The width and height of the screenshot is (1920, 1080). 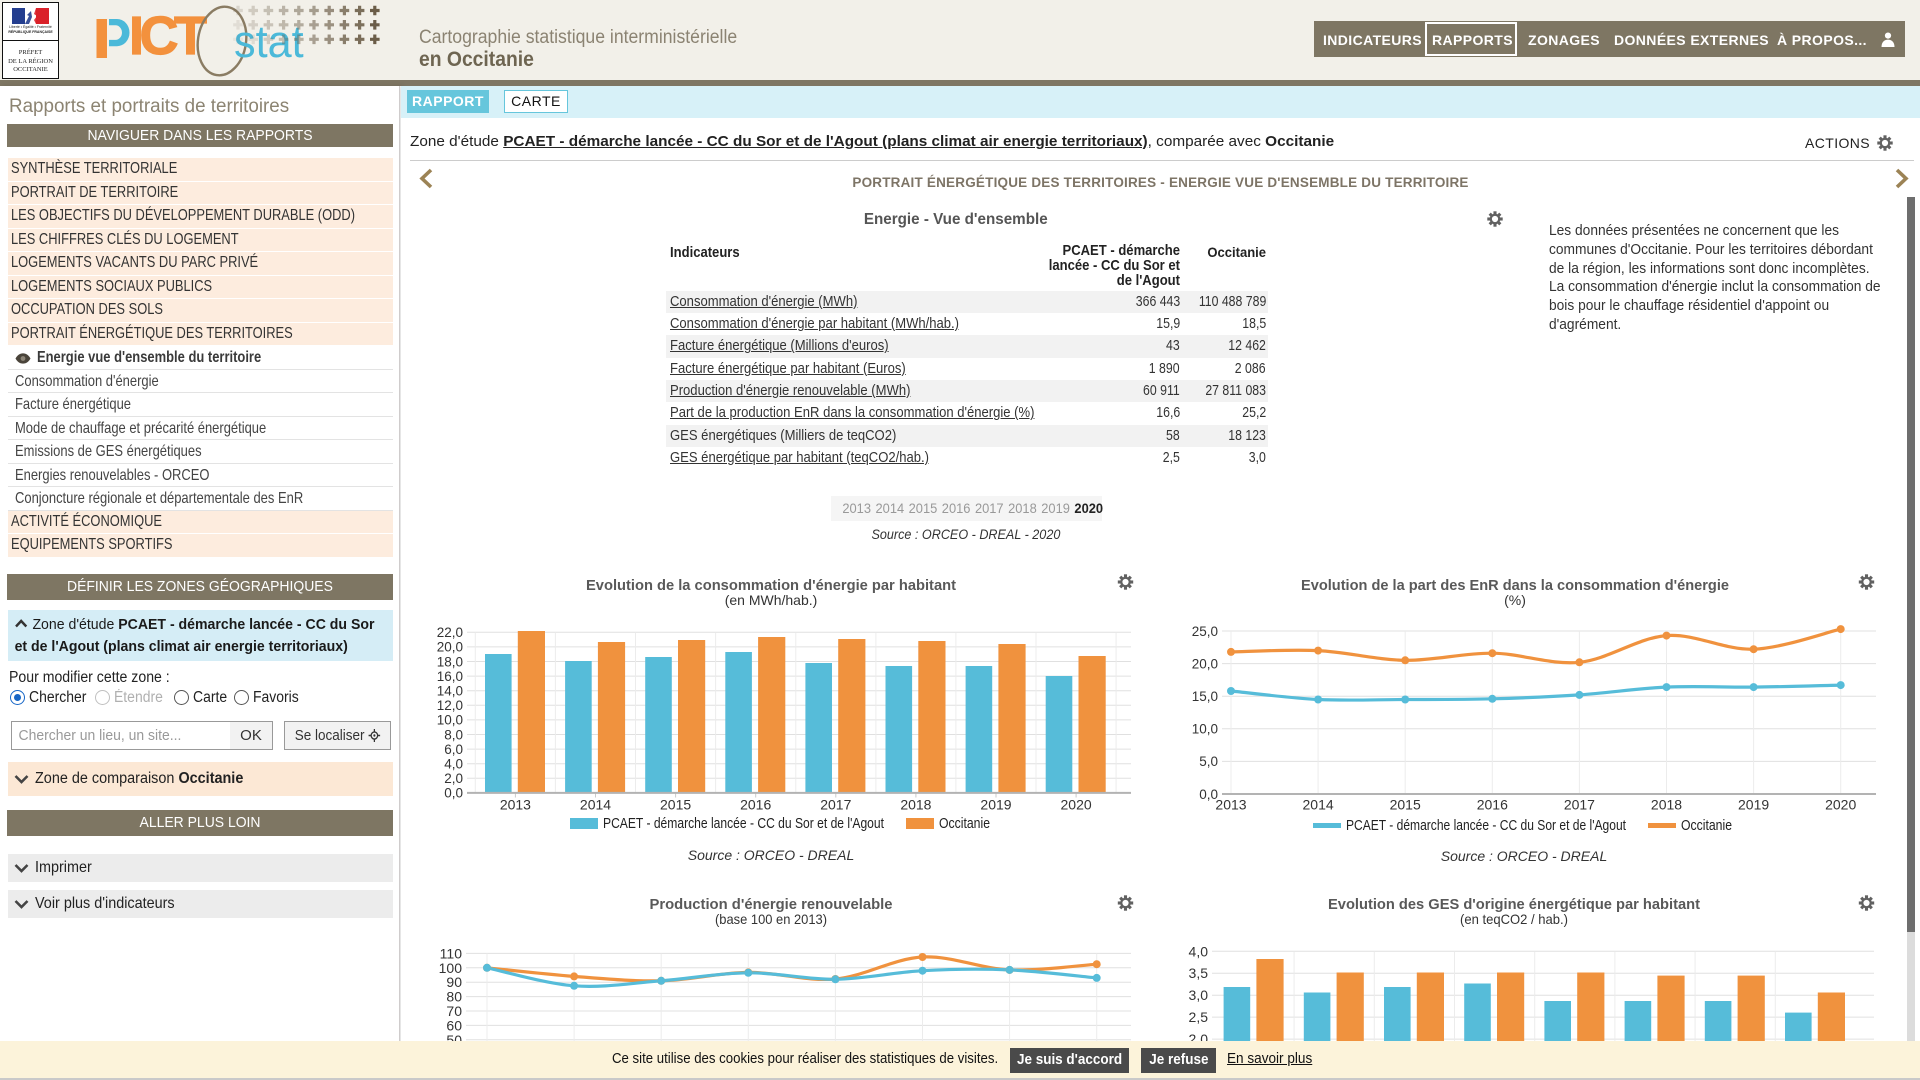 What do you see at coordinates (1208, 761) in the screenshot?
I see `svg-text: 5,0` at bounding box center [1208, 761].